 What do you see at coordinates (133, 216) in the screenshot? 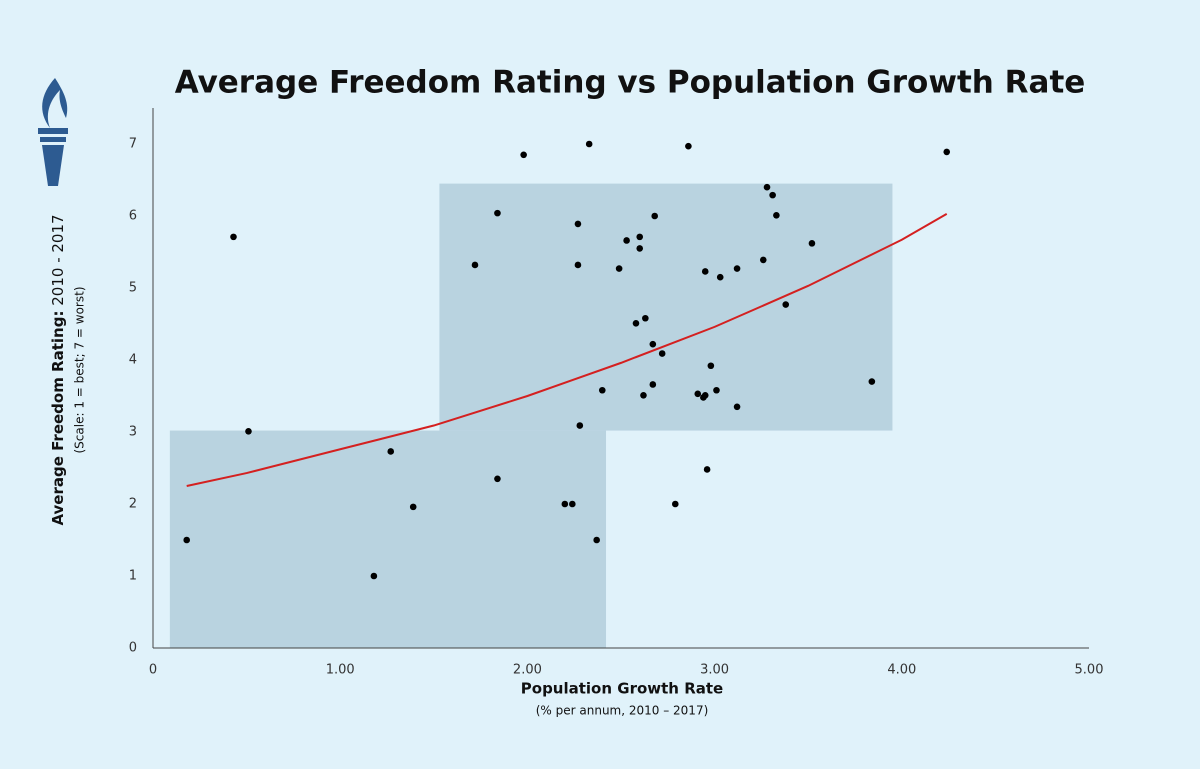
I see `y-tick-label: 6` at bounding box center [133, 216].